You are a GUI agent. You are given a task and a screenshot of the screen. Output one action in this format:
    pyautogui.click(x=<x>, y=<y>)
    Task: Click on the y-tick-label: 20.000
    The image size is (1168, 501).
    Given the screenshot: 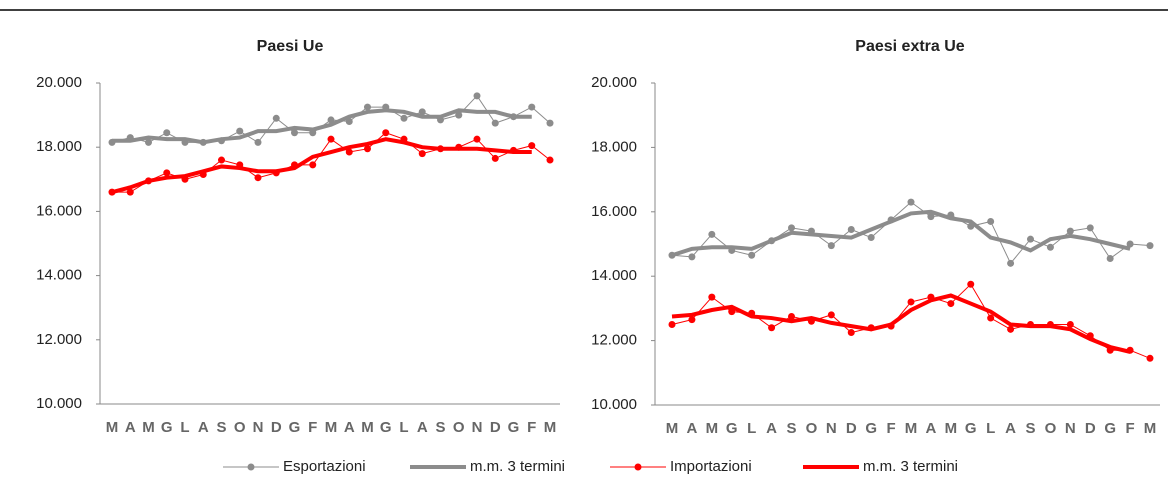 What is the action you would take?
    pyautogui.click(x=614, y=82)
    